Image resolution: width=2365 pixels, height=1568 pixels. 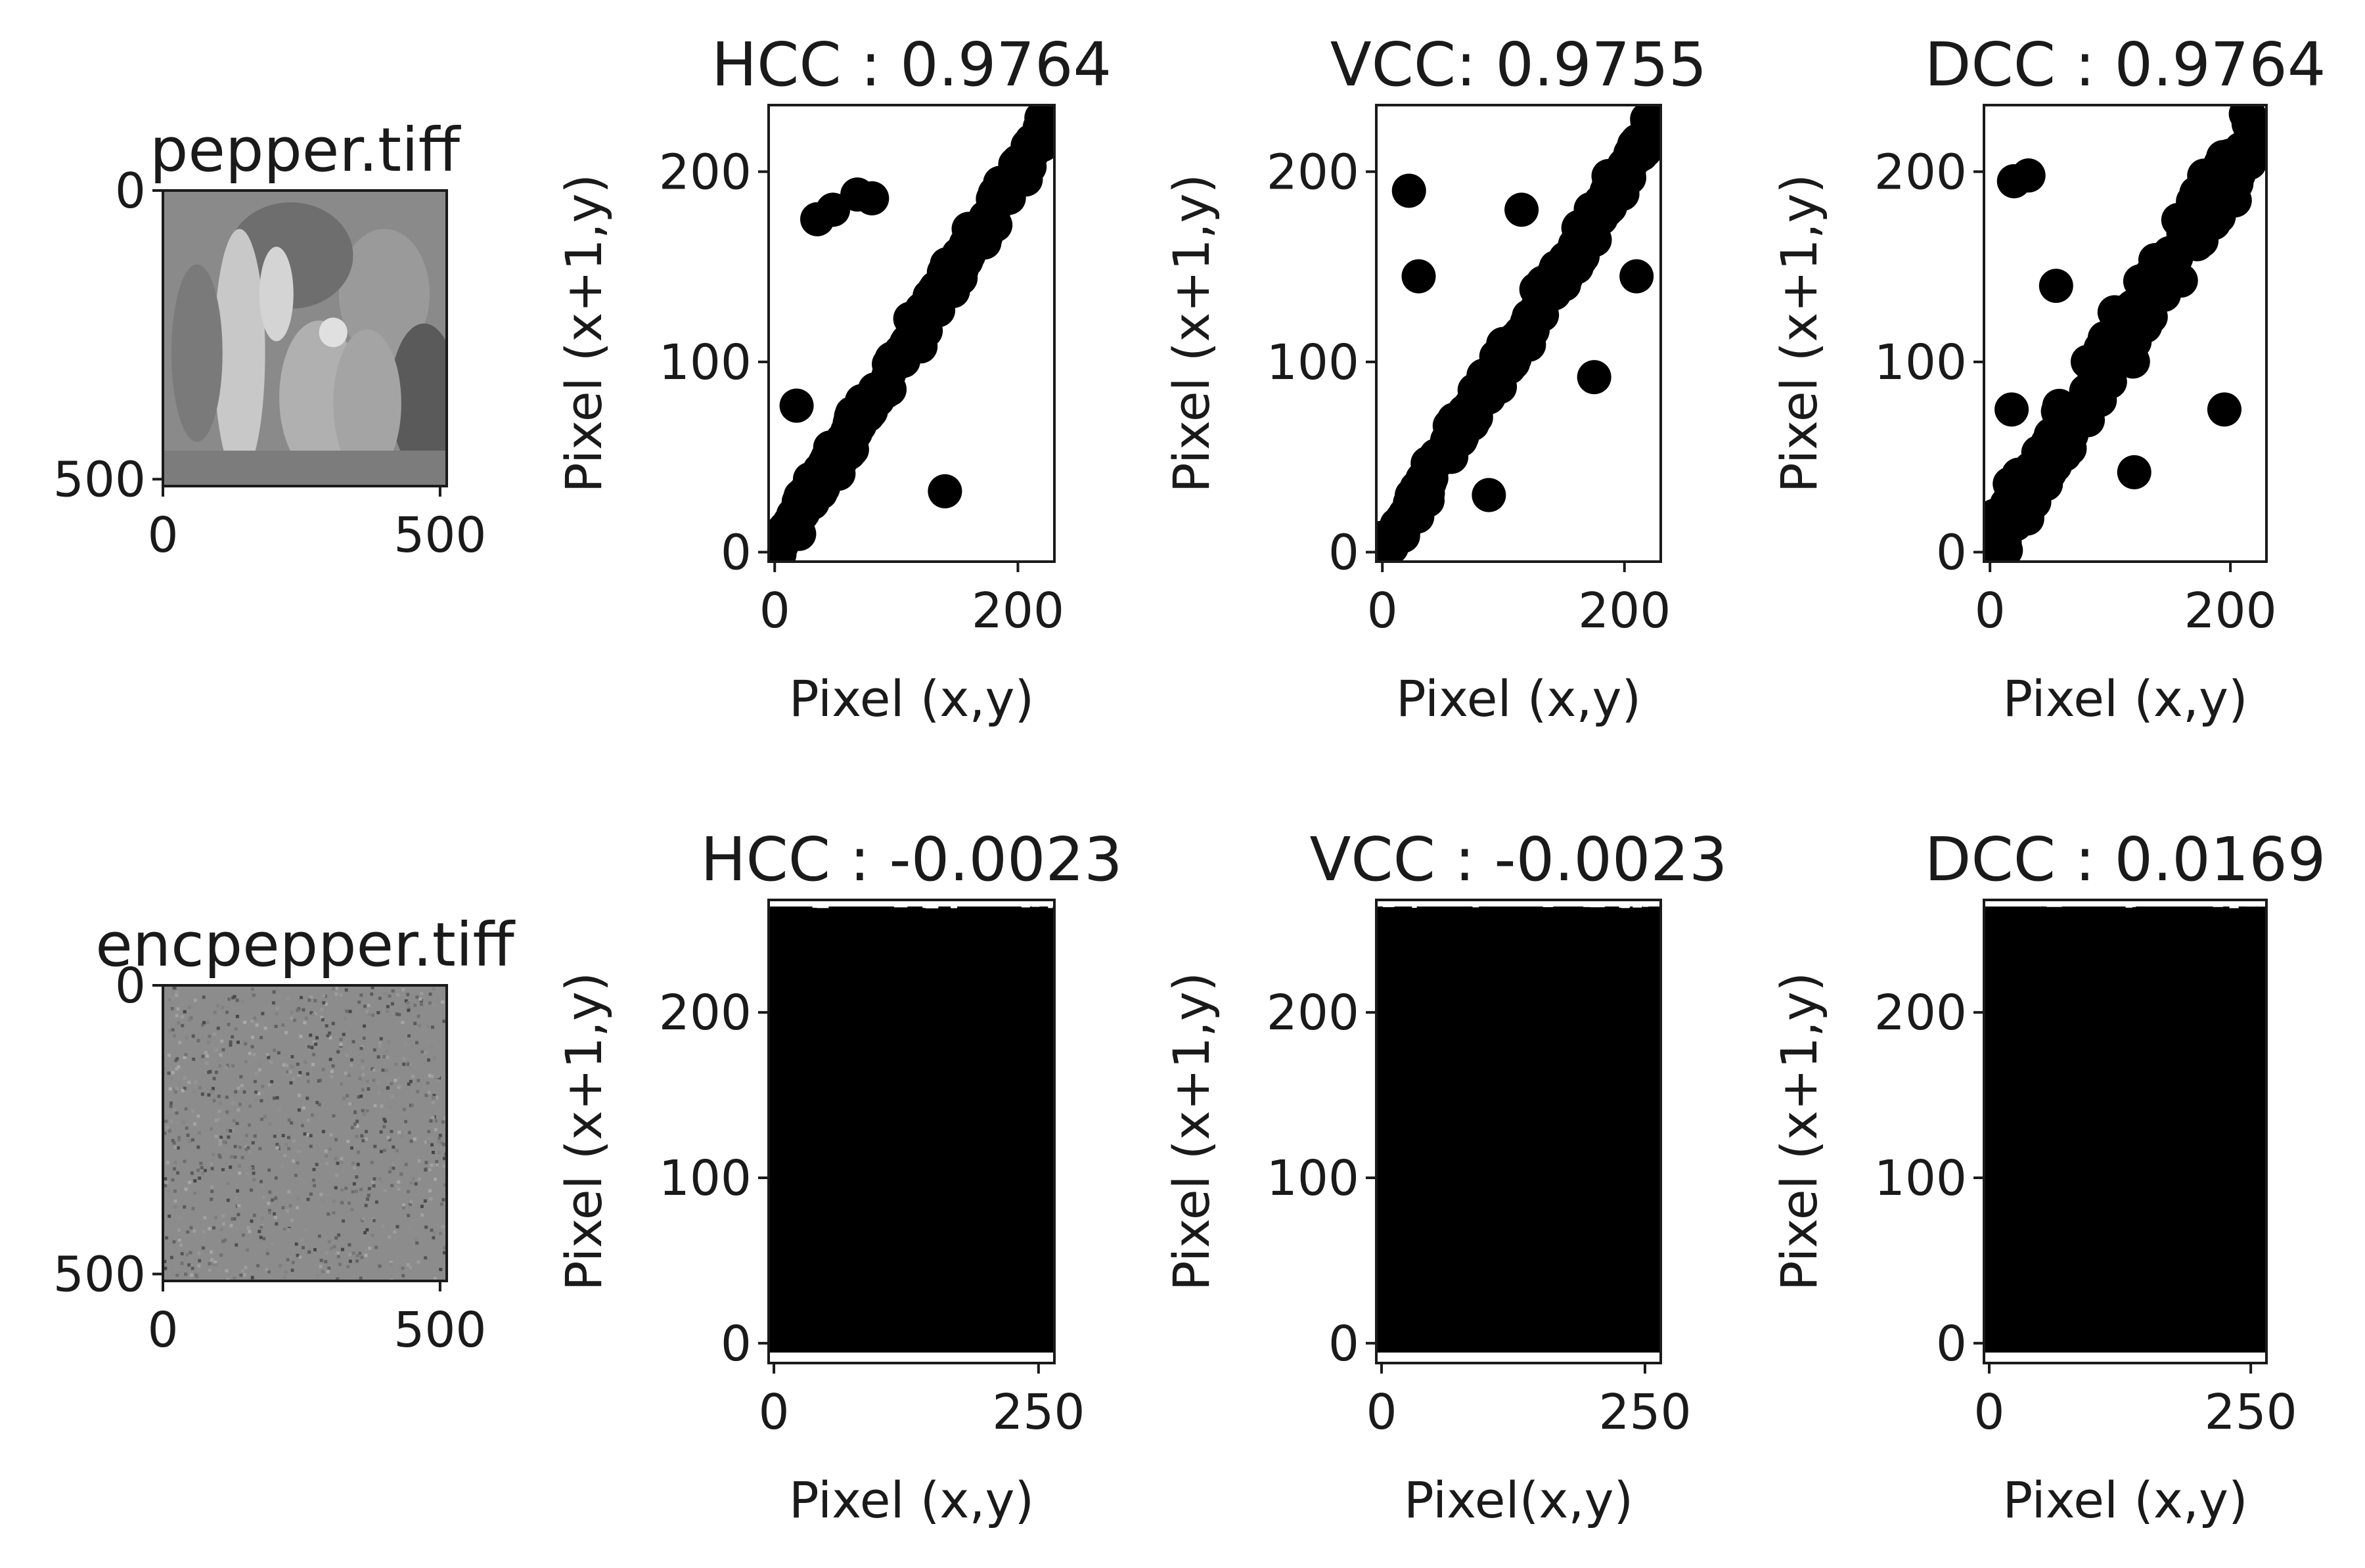 What do you see at coordinates (1018, 611) in the screenshot?
I see `x-tick-label: 200` at bounding box center [1018, 611].